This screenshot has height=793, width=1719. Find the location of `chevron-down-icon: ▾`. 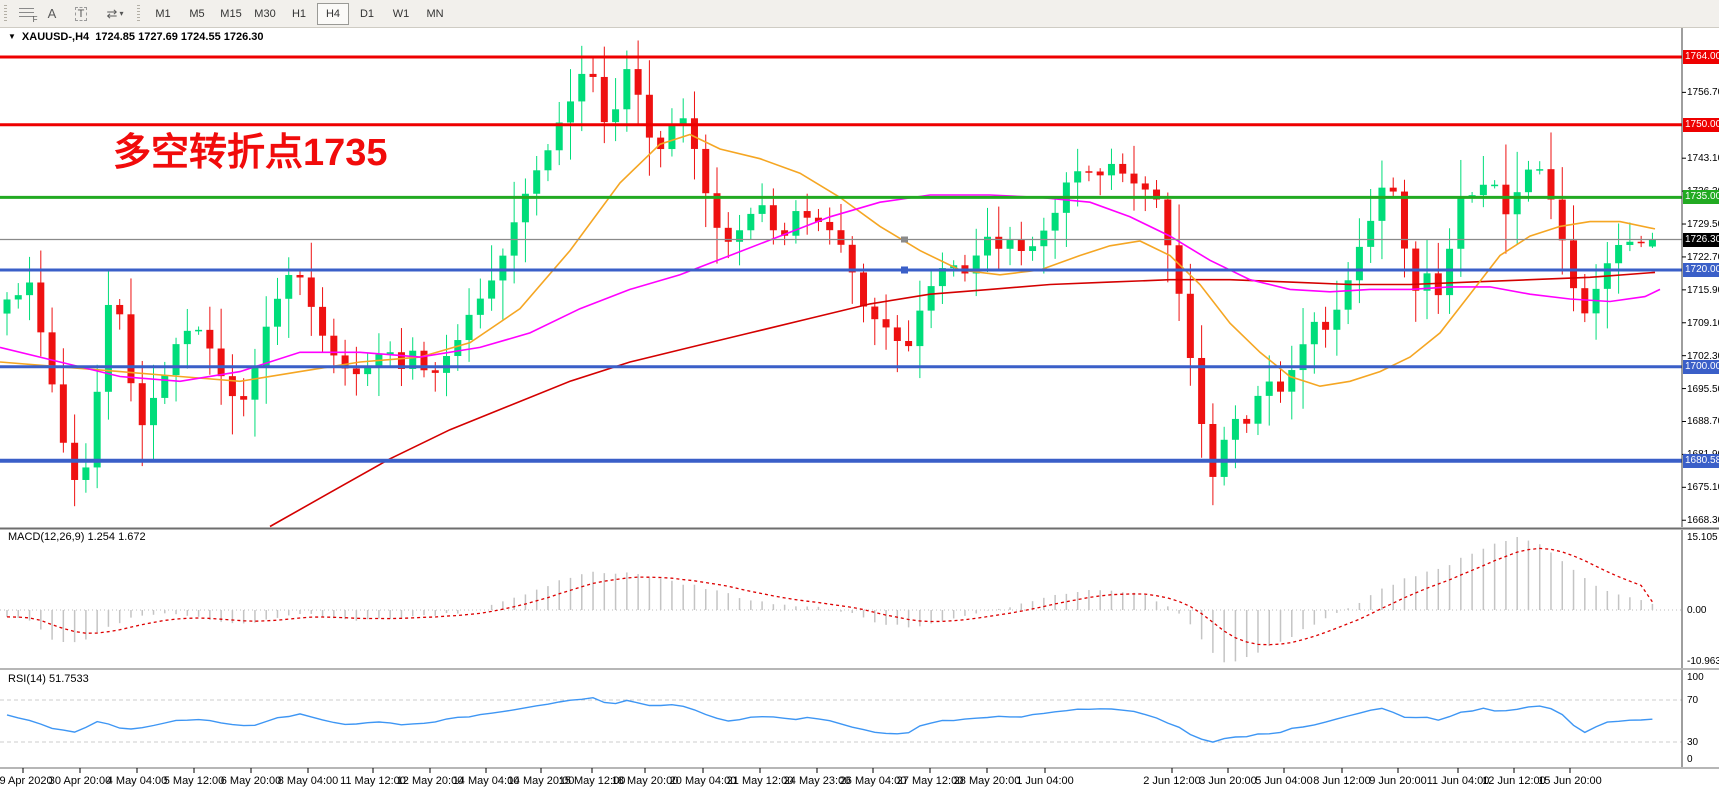

chevron-down-icon: ▾ is located at coordinates (121, 13).